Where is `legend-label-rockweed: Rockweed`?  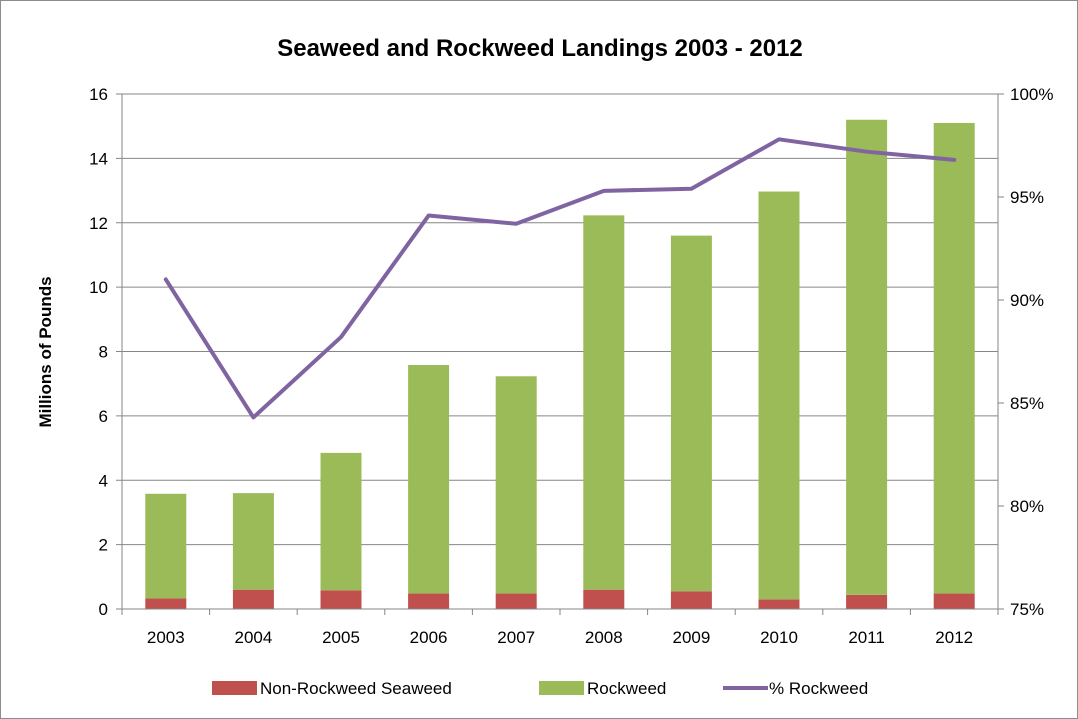
legend-label-rockweed: Rockweed is located at coordinates (626, 688).